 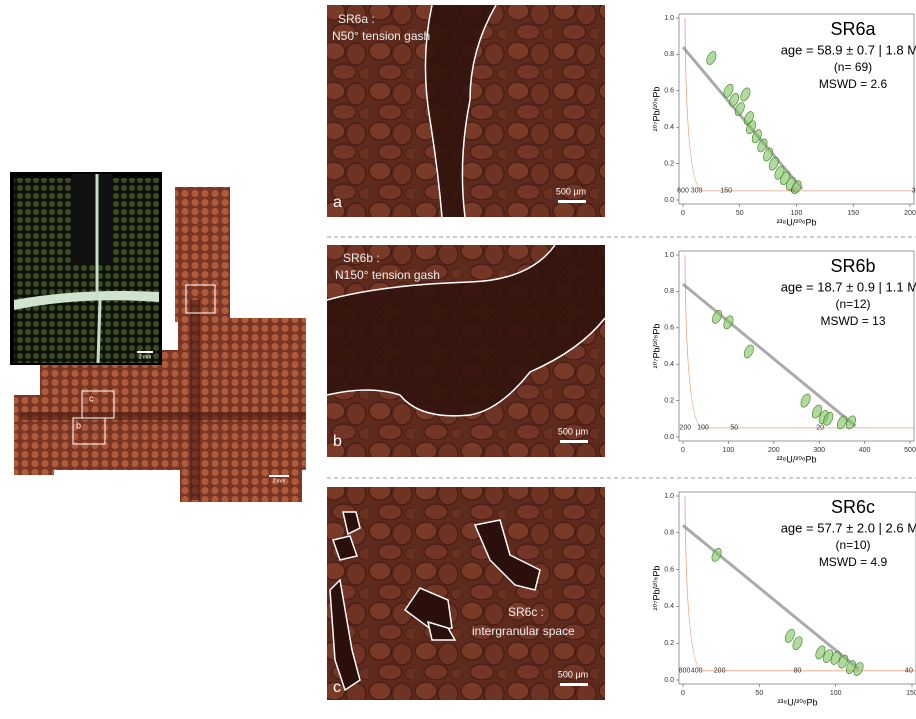 What do you see at coordinates (852, 545) in the screenshot?
I see `n-text: (n=10)` at bounding box center [852, 545].